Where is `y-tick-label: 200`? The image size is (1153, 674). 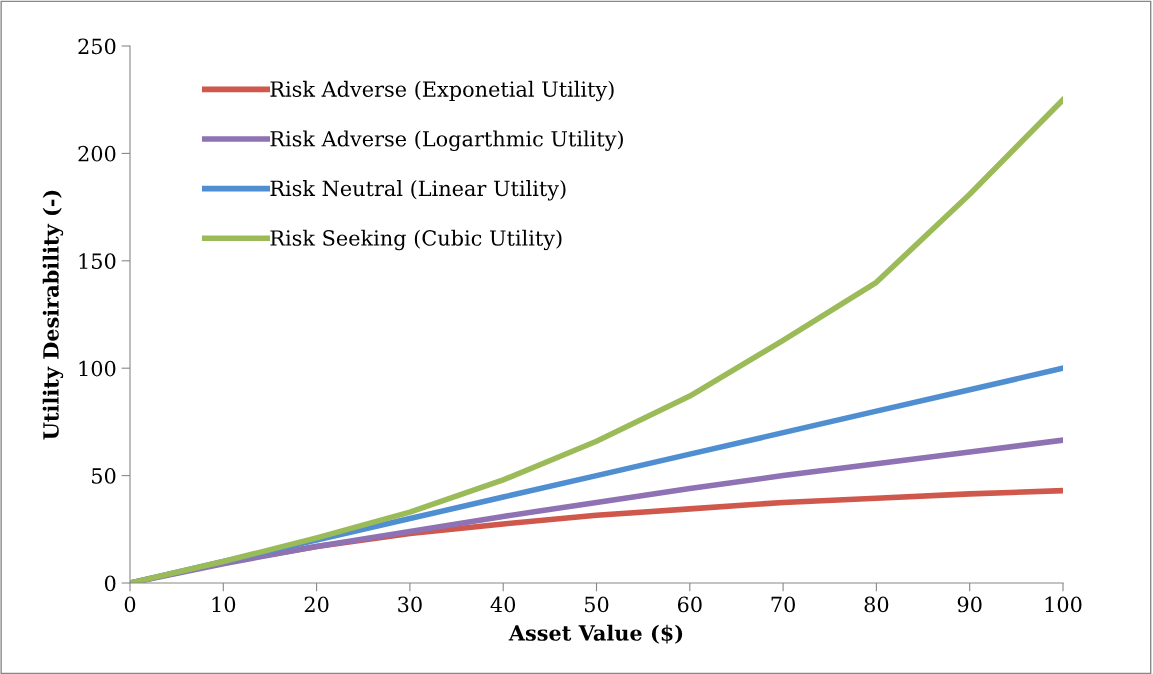
y-tick-label: 200 is located at coordinates (97, 153).